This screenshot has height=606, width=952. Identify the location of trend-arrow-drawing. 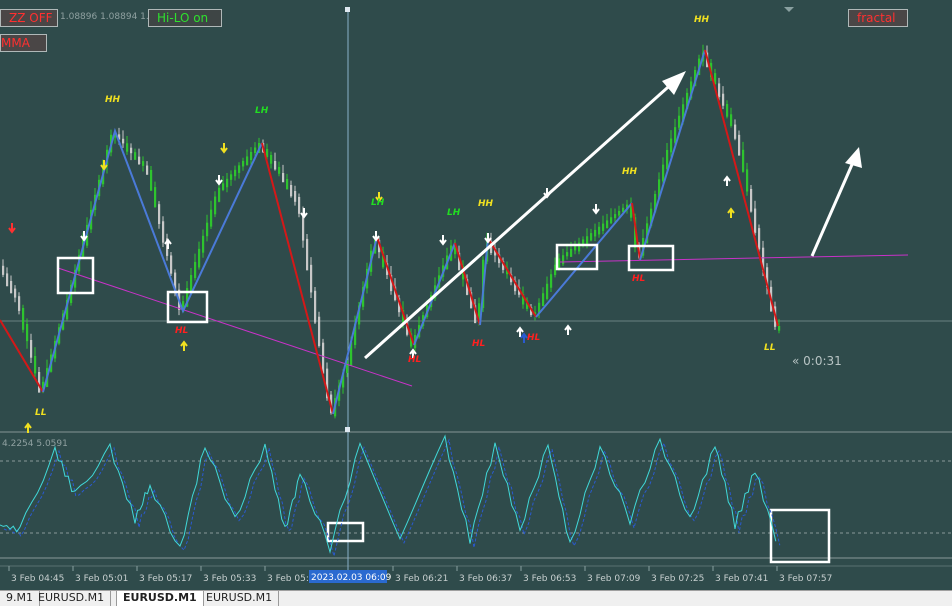
(836, 202).